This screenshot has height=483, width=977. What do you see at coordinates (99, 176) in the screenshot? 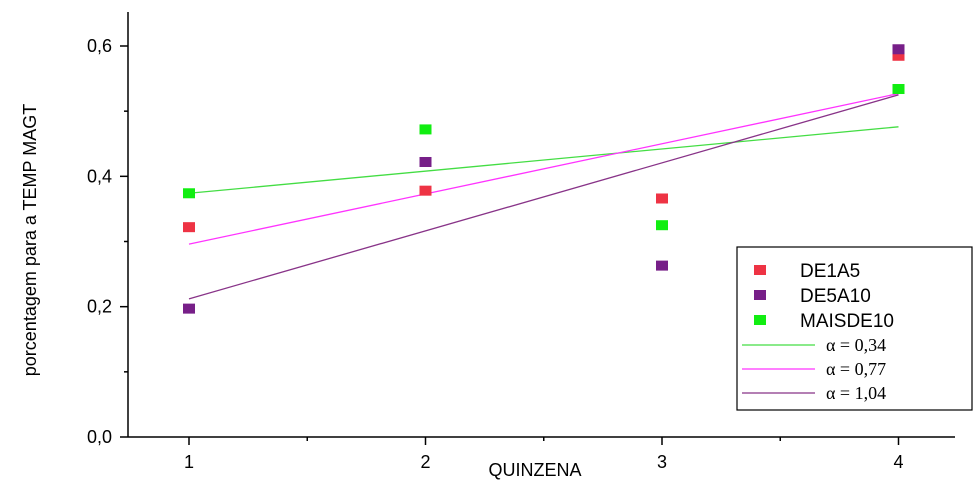
I see `y-tick-label: 0,4` at bounding box center [99, 176].